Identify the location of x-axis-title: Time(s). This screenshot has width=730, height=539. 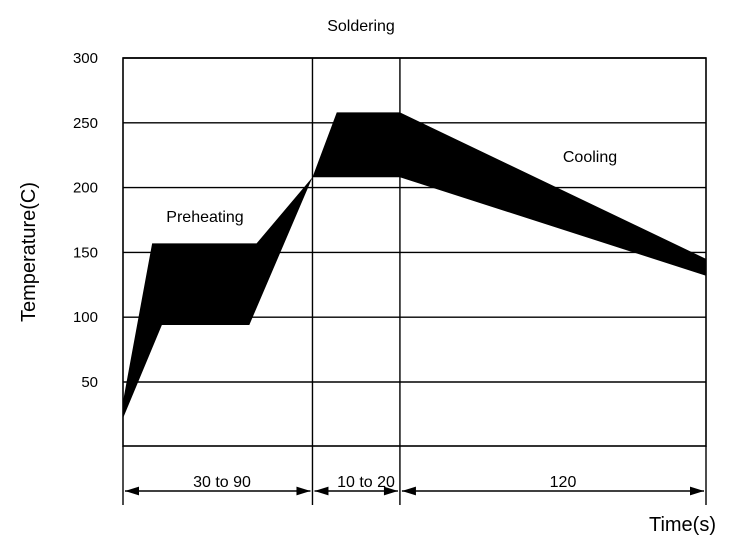
(682, 525).